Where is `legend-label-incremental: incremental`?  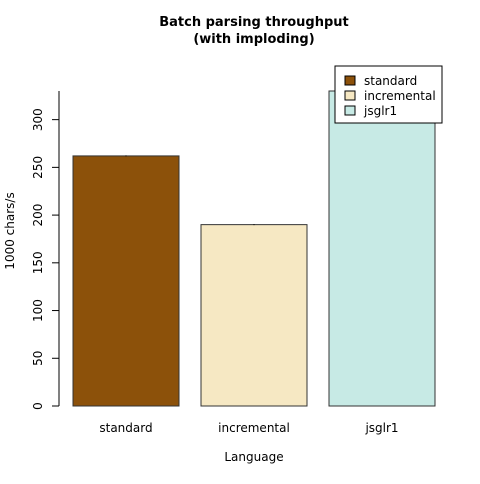 legend-label-incremental: incremental is located at coordinates (400, 96).